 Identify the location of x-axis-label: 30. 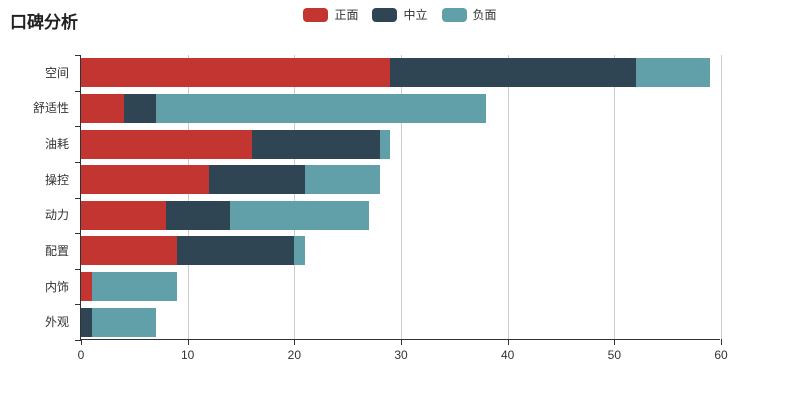
(401, 355).